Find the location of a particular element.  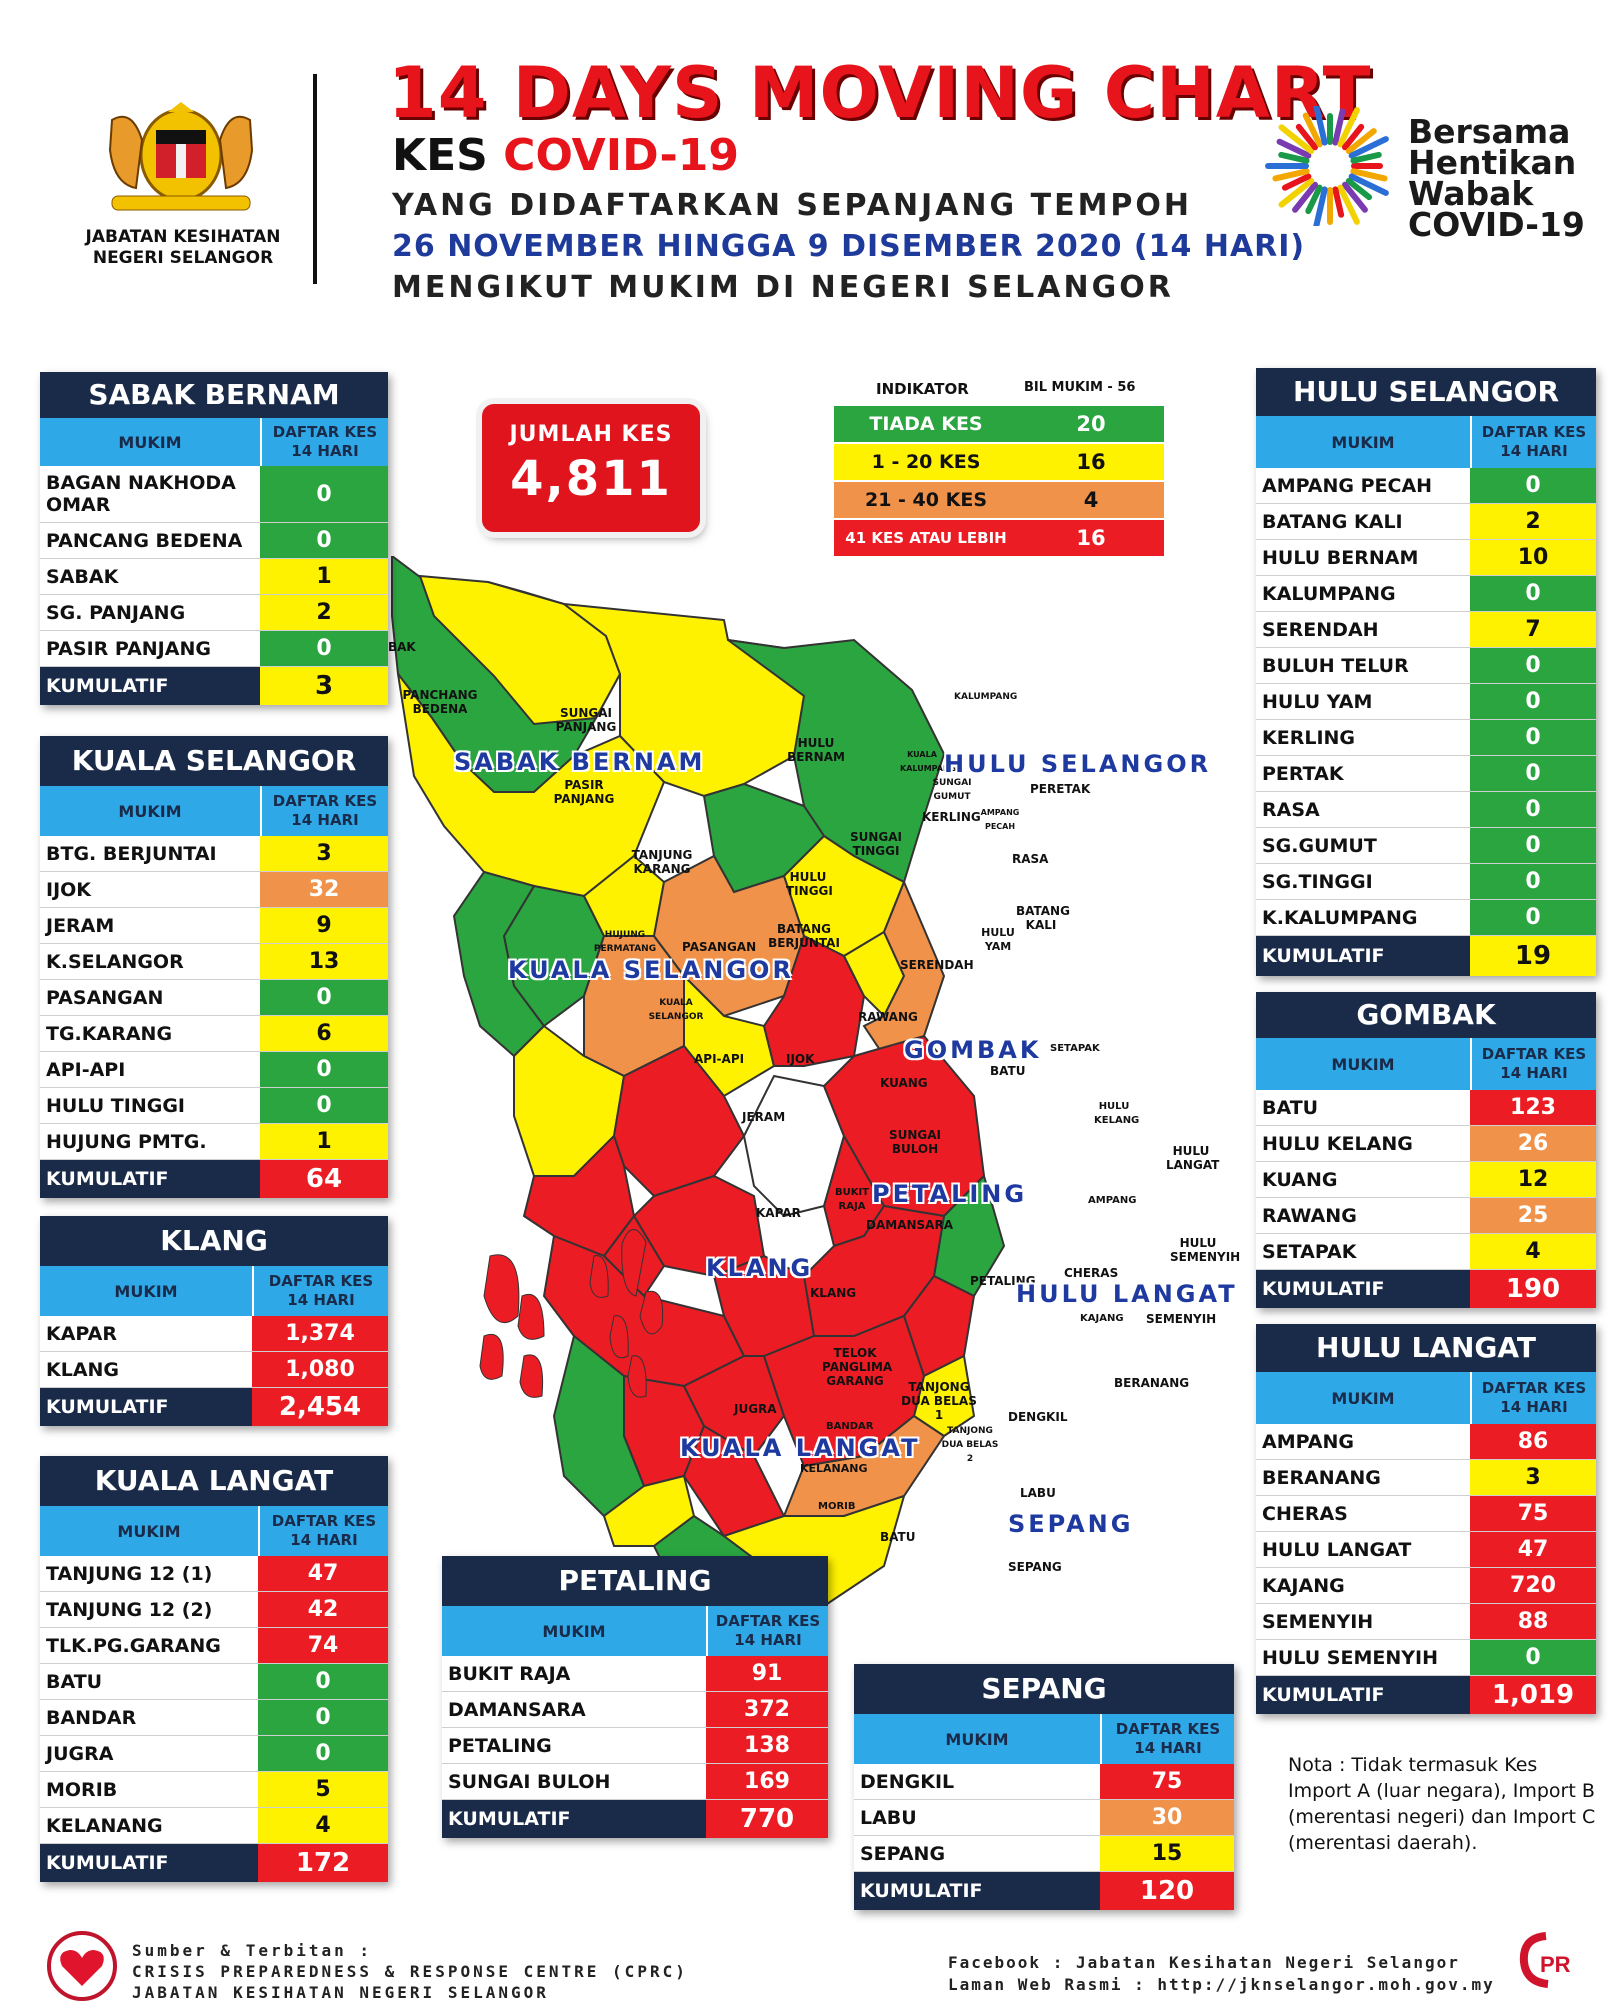

case-count: 74 is located at coordinates (323, 1645).